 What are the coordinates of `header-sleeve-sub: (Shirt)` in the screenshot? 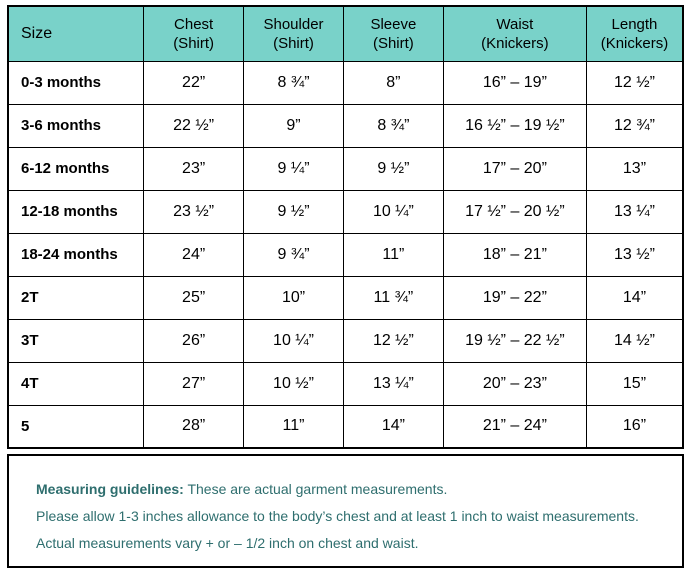 It's located at (393, 43).